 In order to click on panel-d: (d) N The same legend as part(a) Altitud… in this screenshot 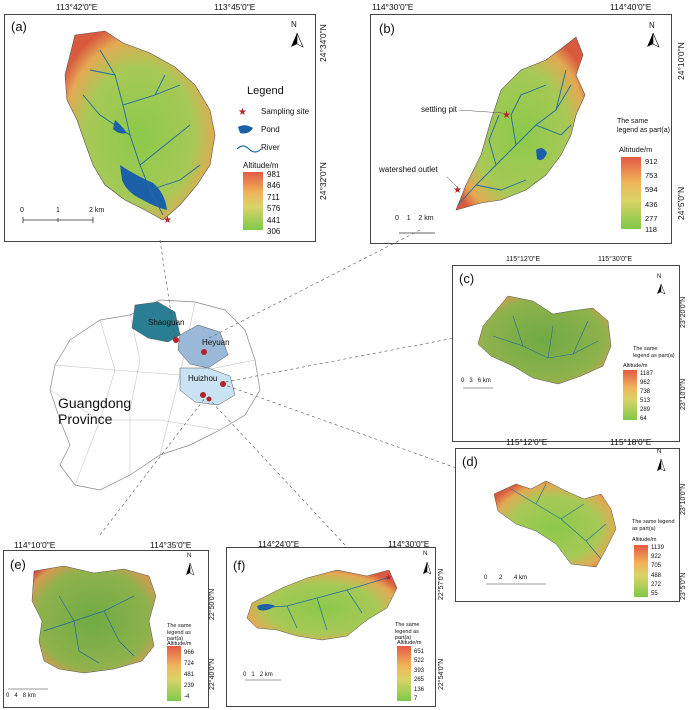, I will do `click(567, 525)`.